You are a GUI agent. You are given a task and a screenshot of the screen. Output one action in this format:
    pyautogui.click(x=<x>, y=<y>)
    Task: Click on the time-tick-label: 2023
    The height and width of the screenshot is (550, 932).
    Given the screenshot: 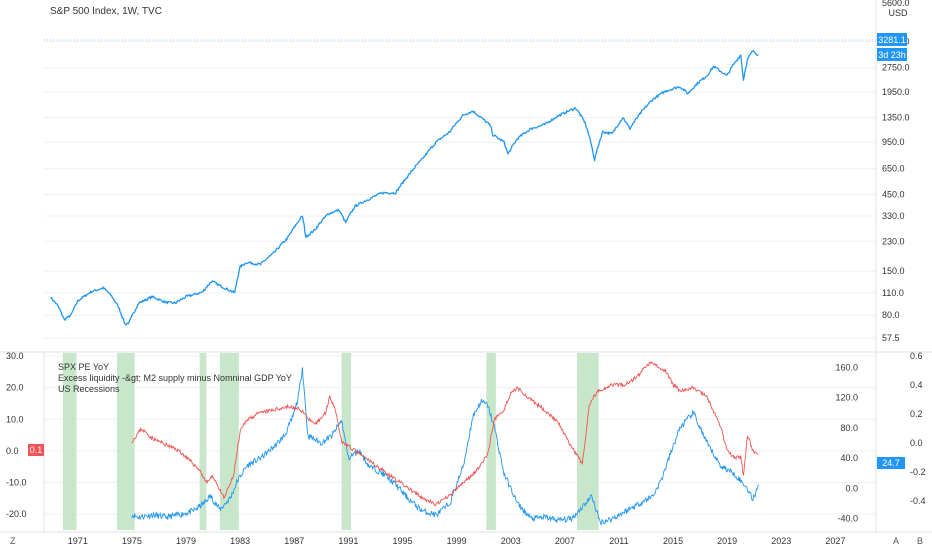 What is the action you would take?
    pyautogui.click(x=781, y=541)
    